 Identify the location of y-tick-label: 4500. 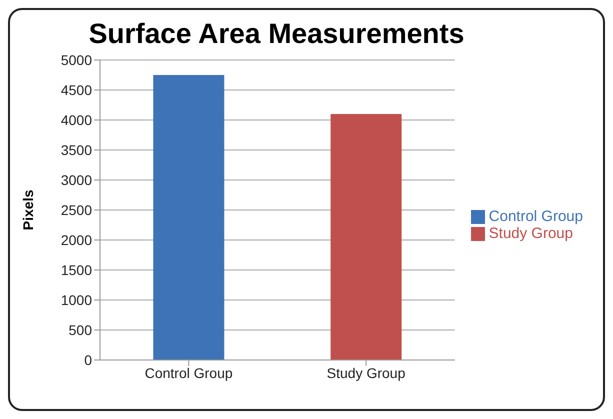
(76, 90).